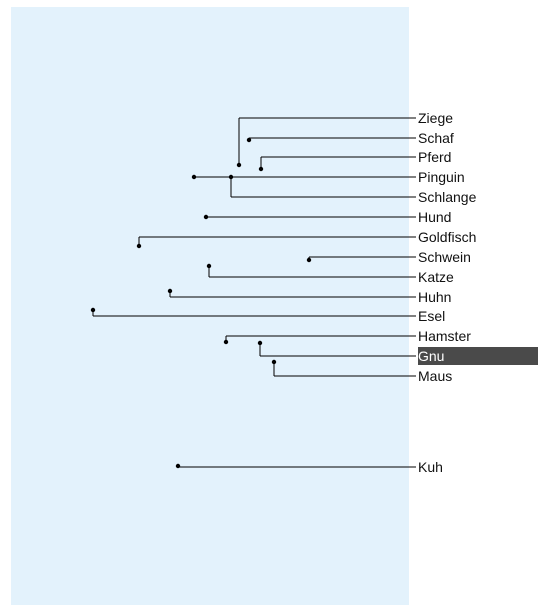 The width and height of the screenshot is (538, 612). Describe the element at coordinates (478, 356) in the screenshot. I see `leaf-label-gnu: Gnu` at that location.